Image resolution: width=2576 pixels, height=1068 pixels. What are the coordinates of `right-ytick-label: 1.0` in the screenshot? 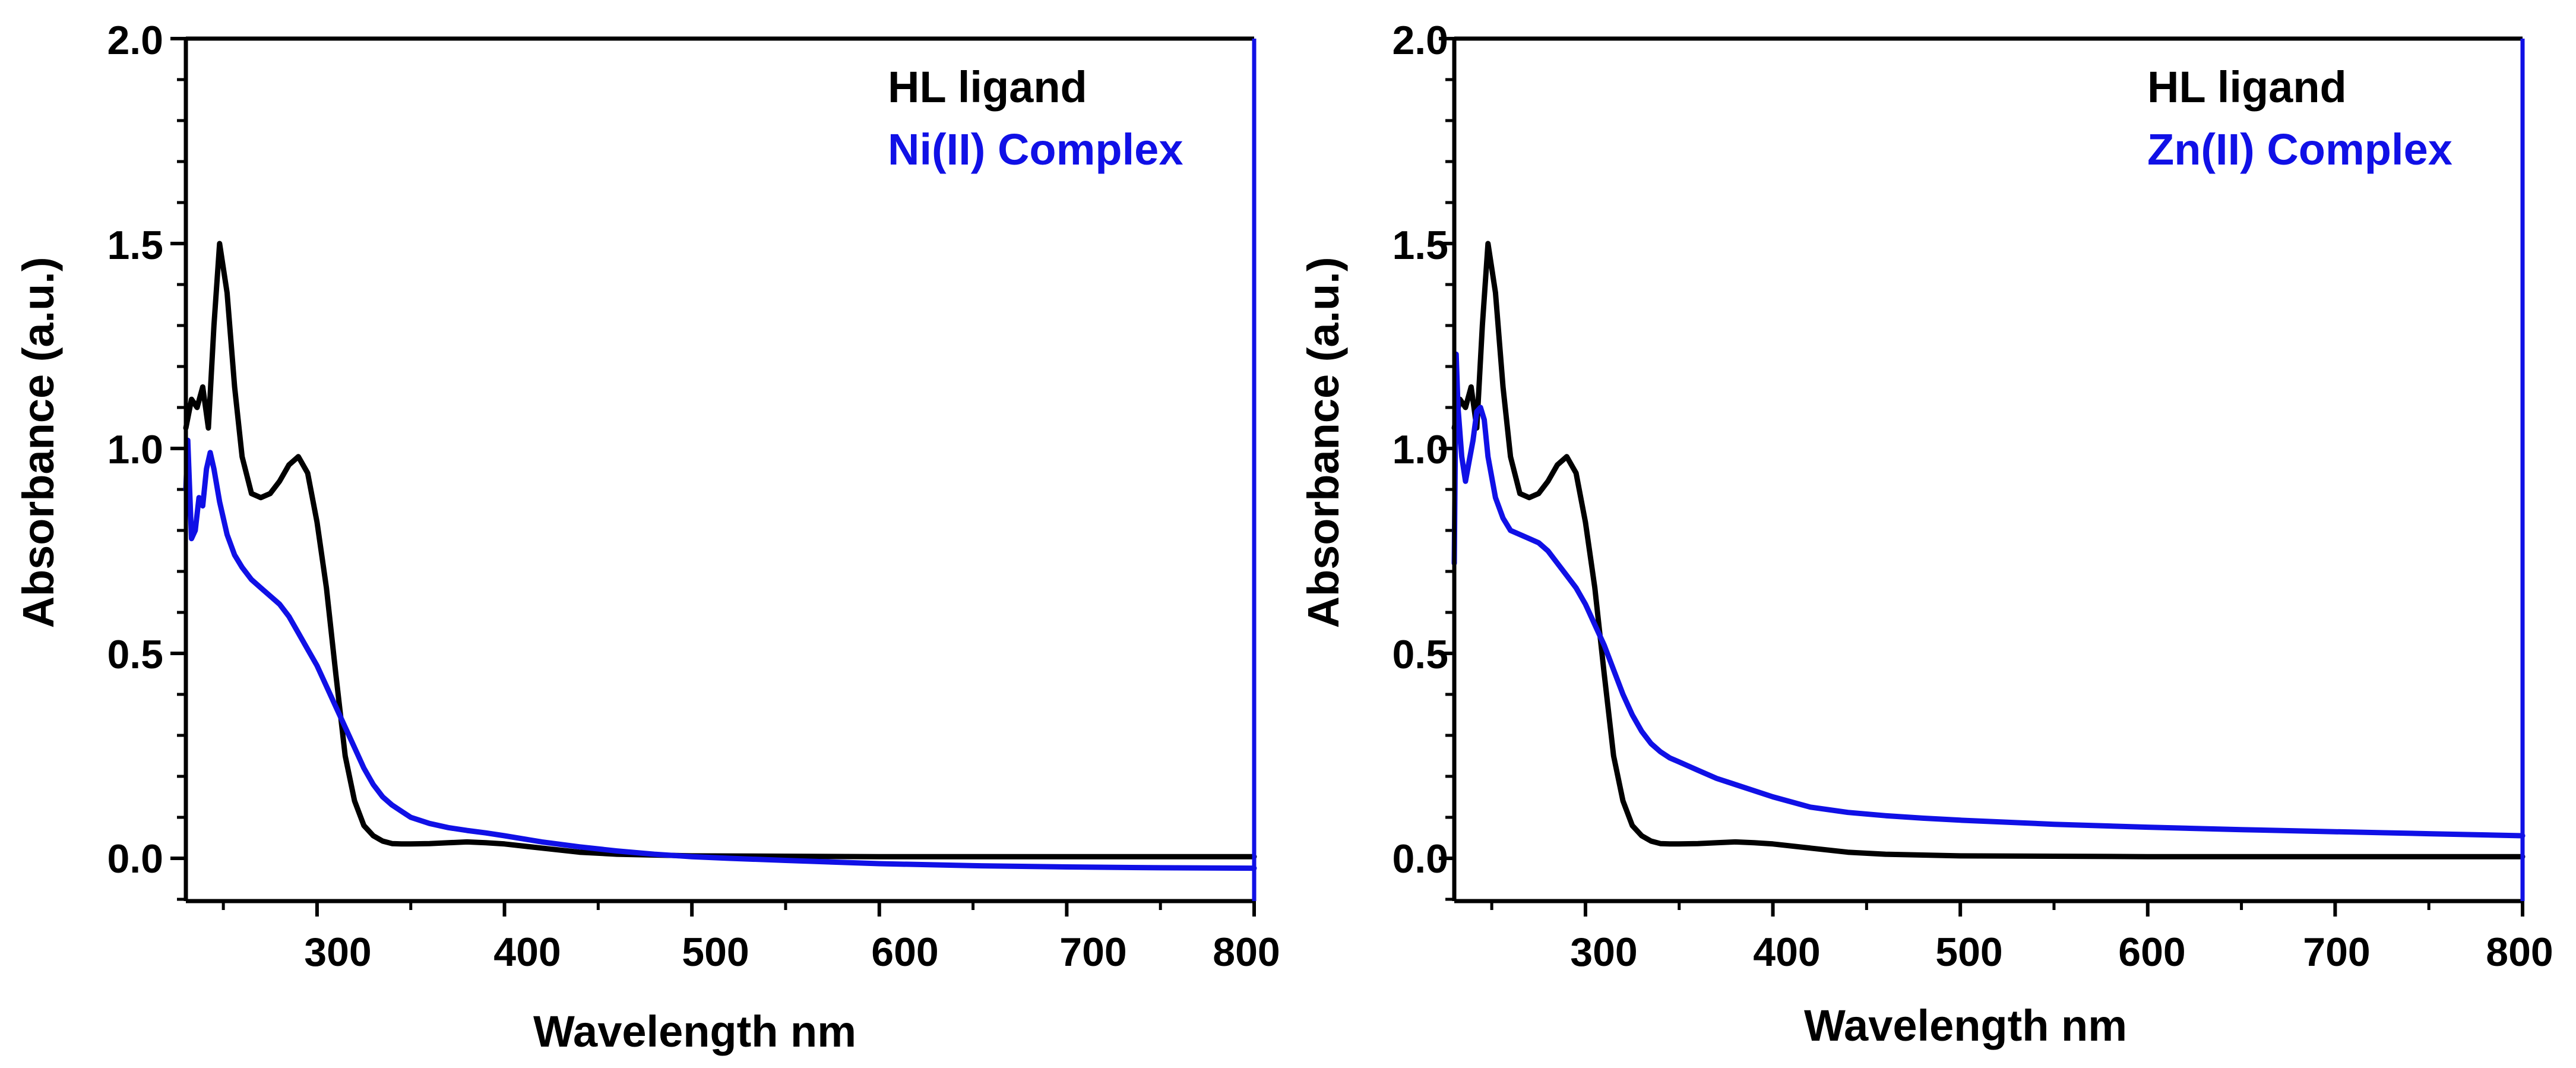 It's located at (1420, 449).